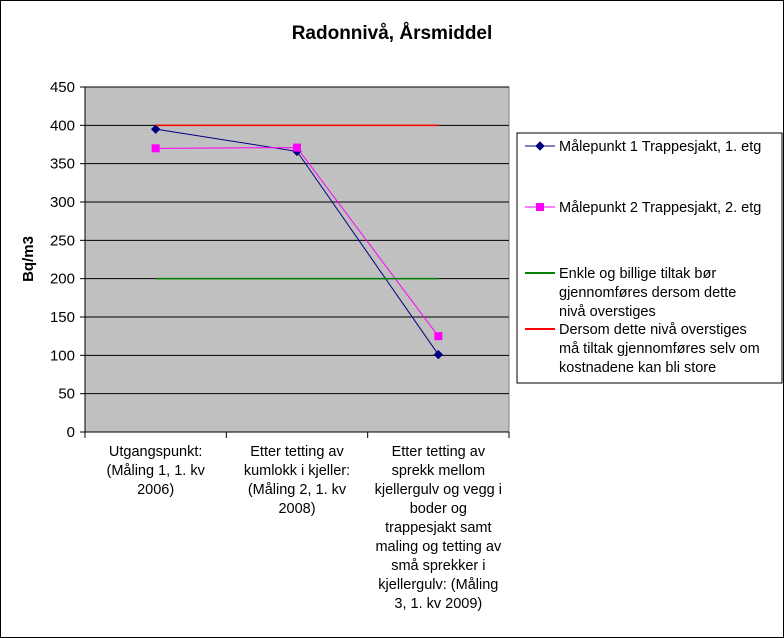 This screenshot has width=784, height=638. I want to click on y-tick-label: 400, so click(62, 125).